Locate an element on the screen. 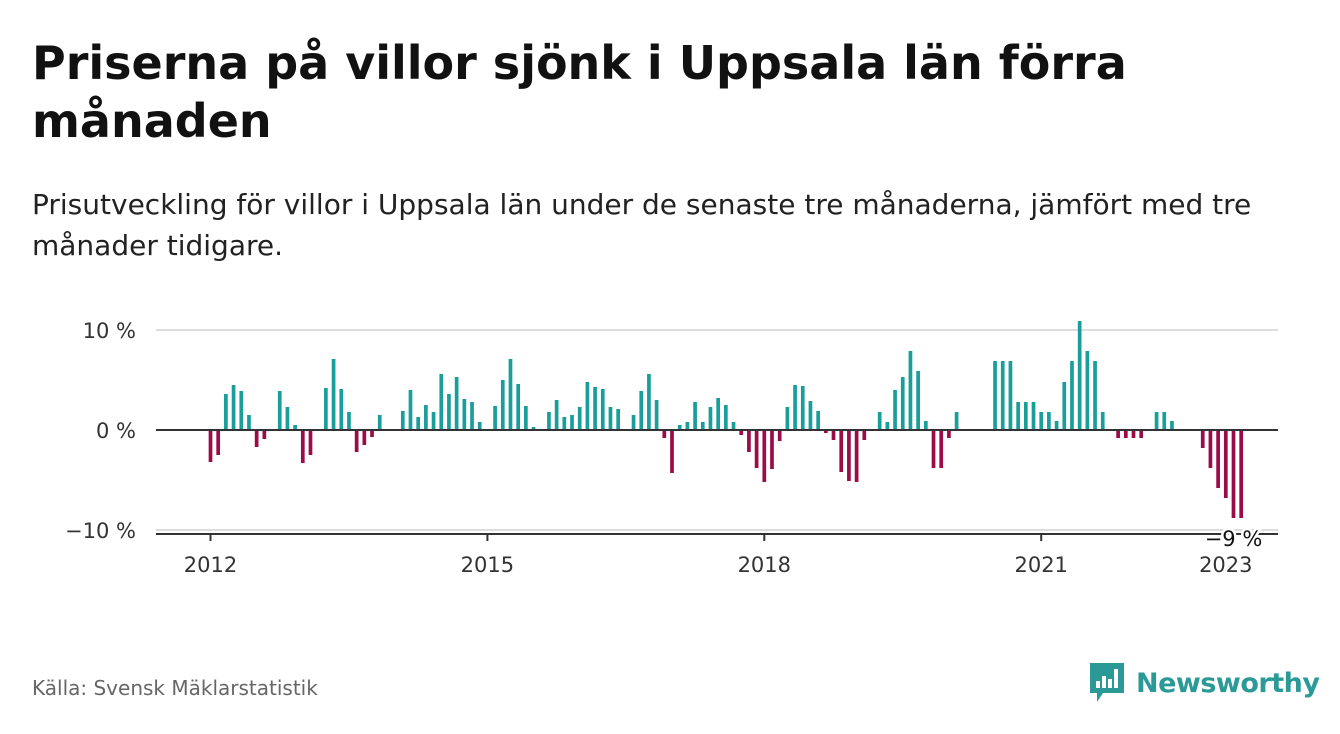 The height and width of the screenshot is (734, 1340). source-note: Källa: Svensk Mäklarstatistik is located at coordinates (175, 688).